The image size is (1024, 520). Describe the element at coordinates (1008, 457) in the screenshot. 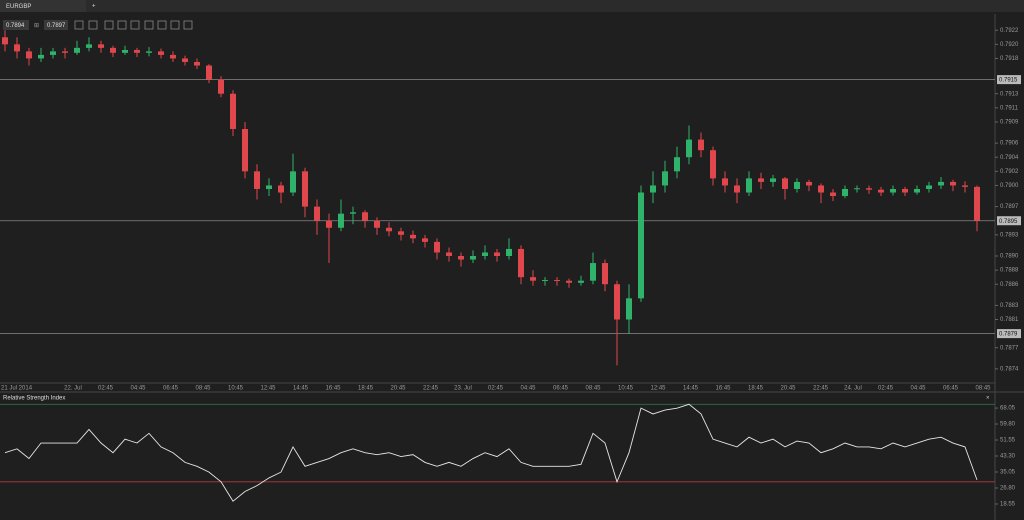

I see `y-tick-label: 43.30` at that location.